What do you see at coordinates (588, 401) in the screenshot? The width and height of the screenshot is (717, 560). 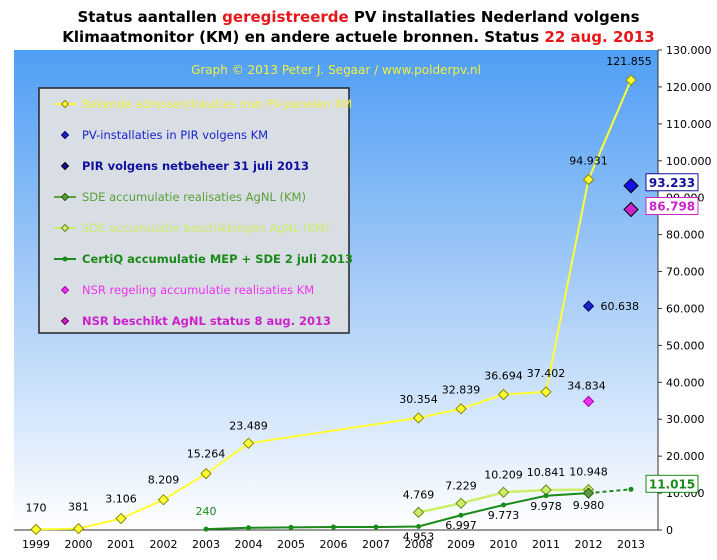 I see `marker-nsr-realisaties` at bounding box center [588, 401].